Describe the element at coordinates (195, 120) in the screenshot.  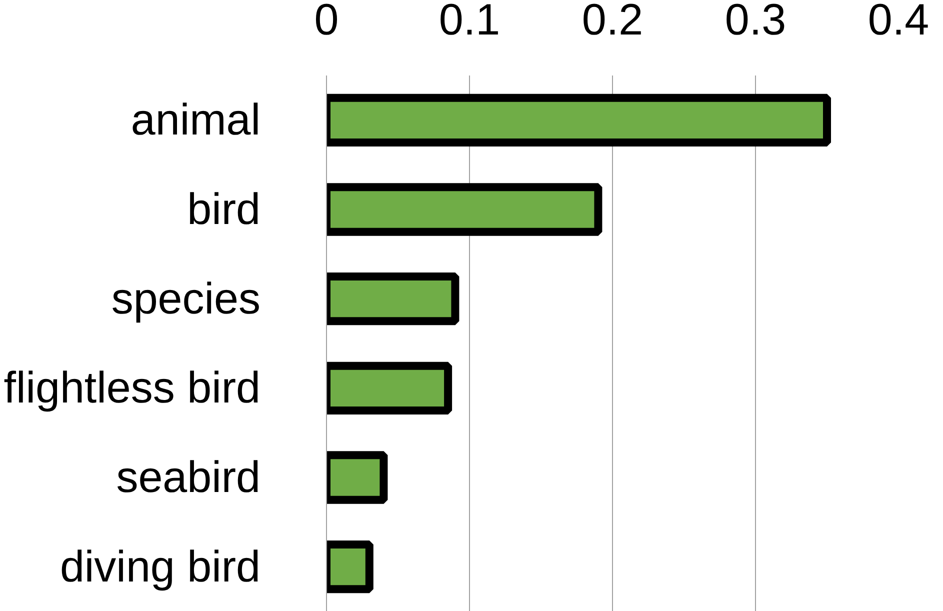
I see `y-tick-label: animal` at that location.